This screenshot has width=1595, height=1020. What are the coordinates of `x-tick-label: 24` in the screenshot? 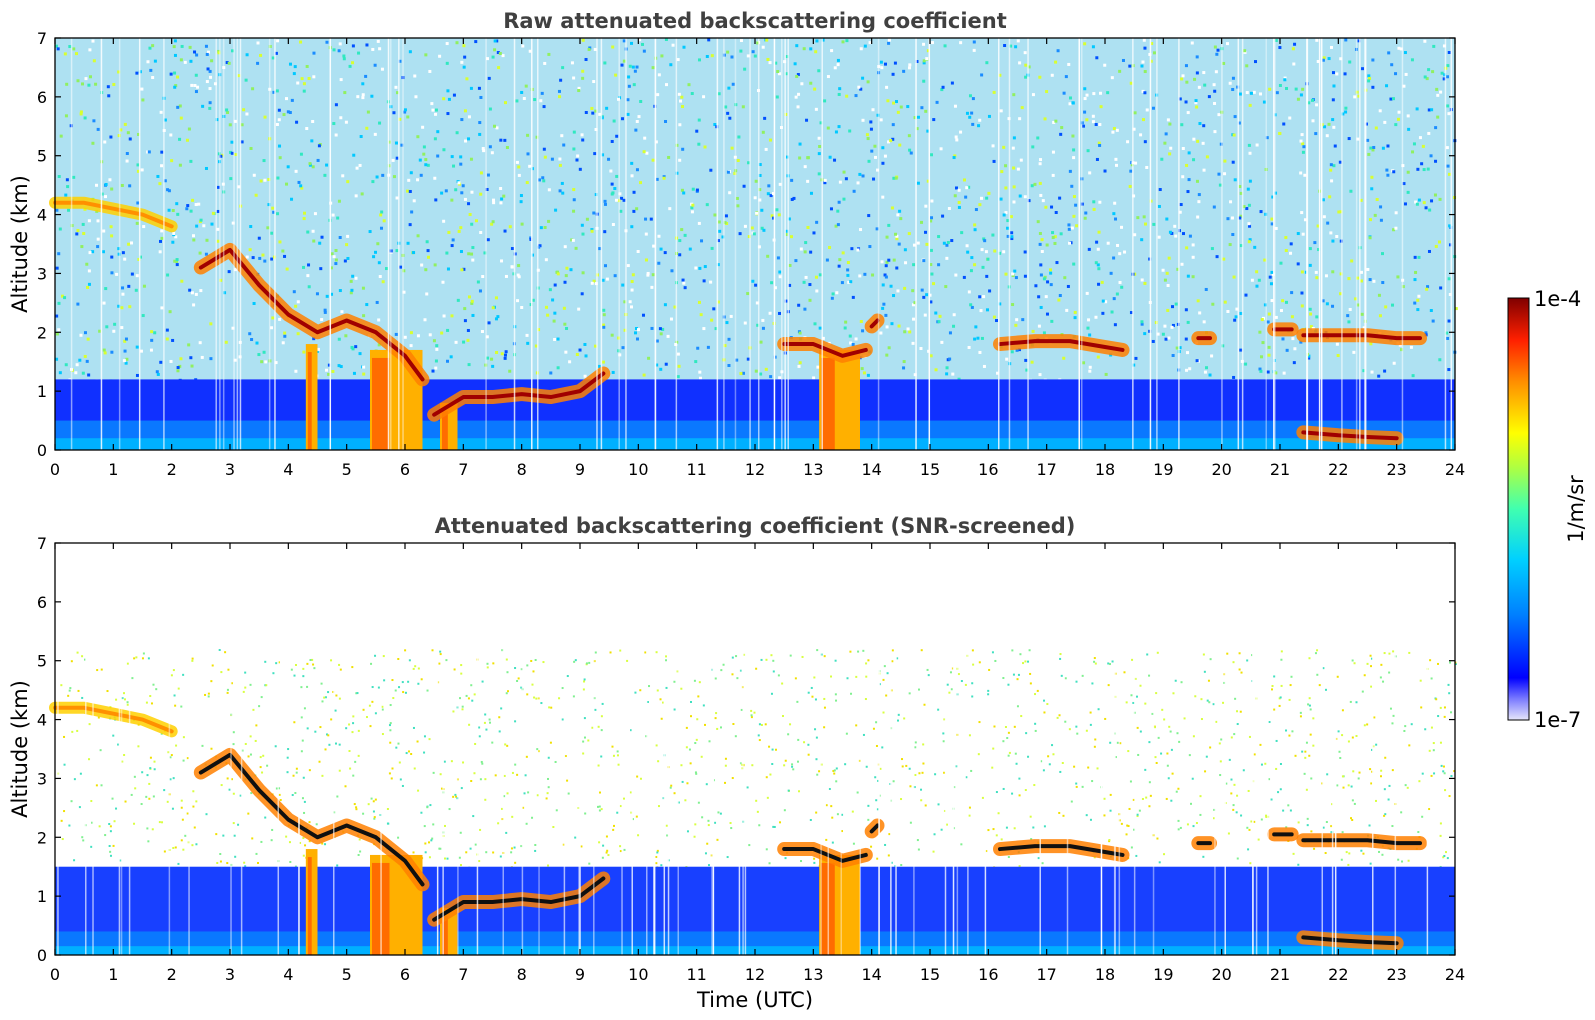 It's located at (1455, 974).